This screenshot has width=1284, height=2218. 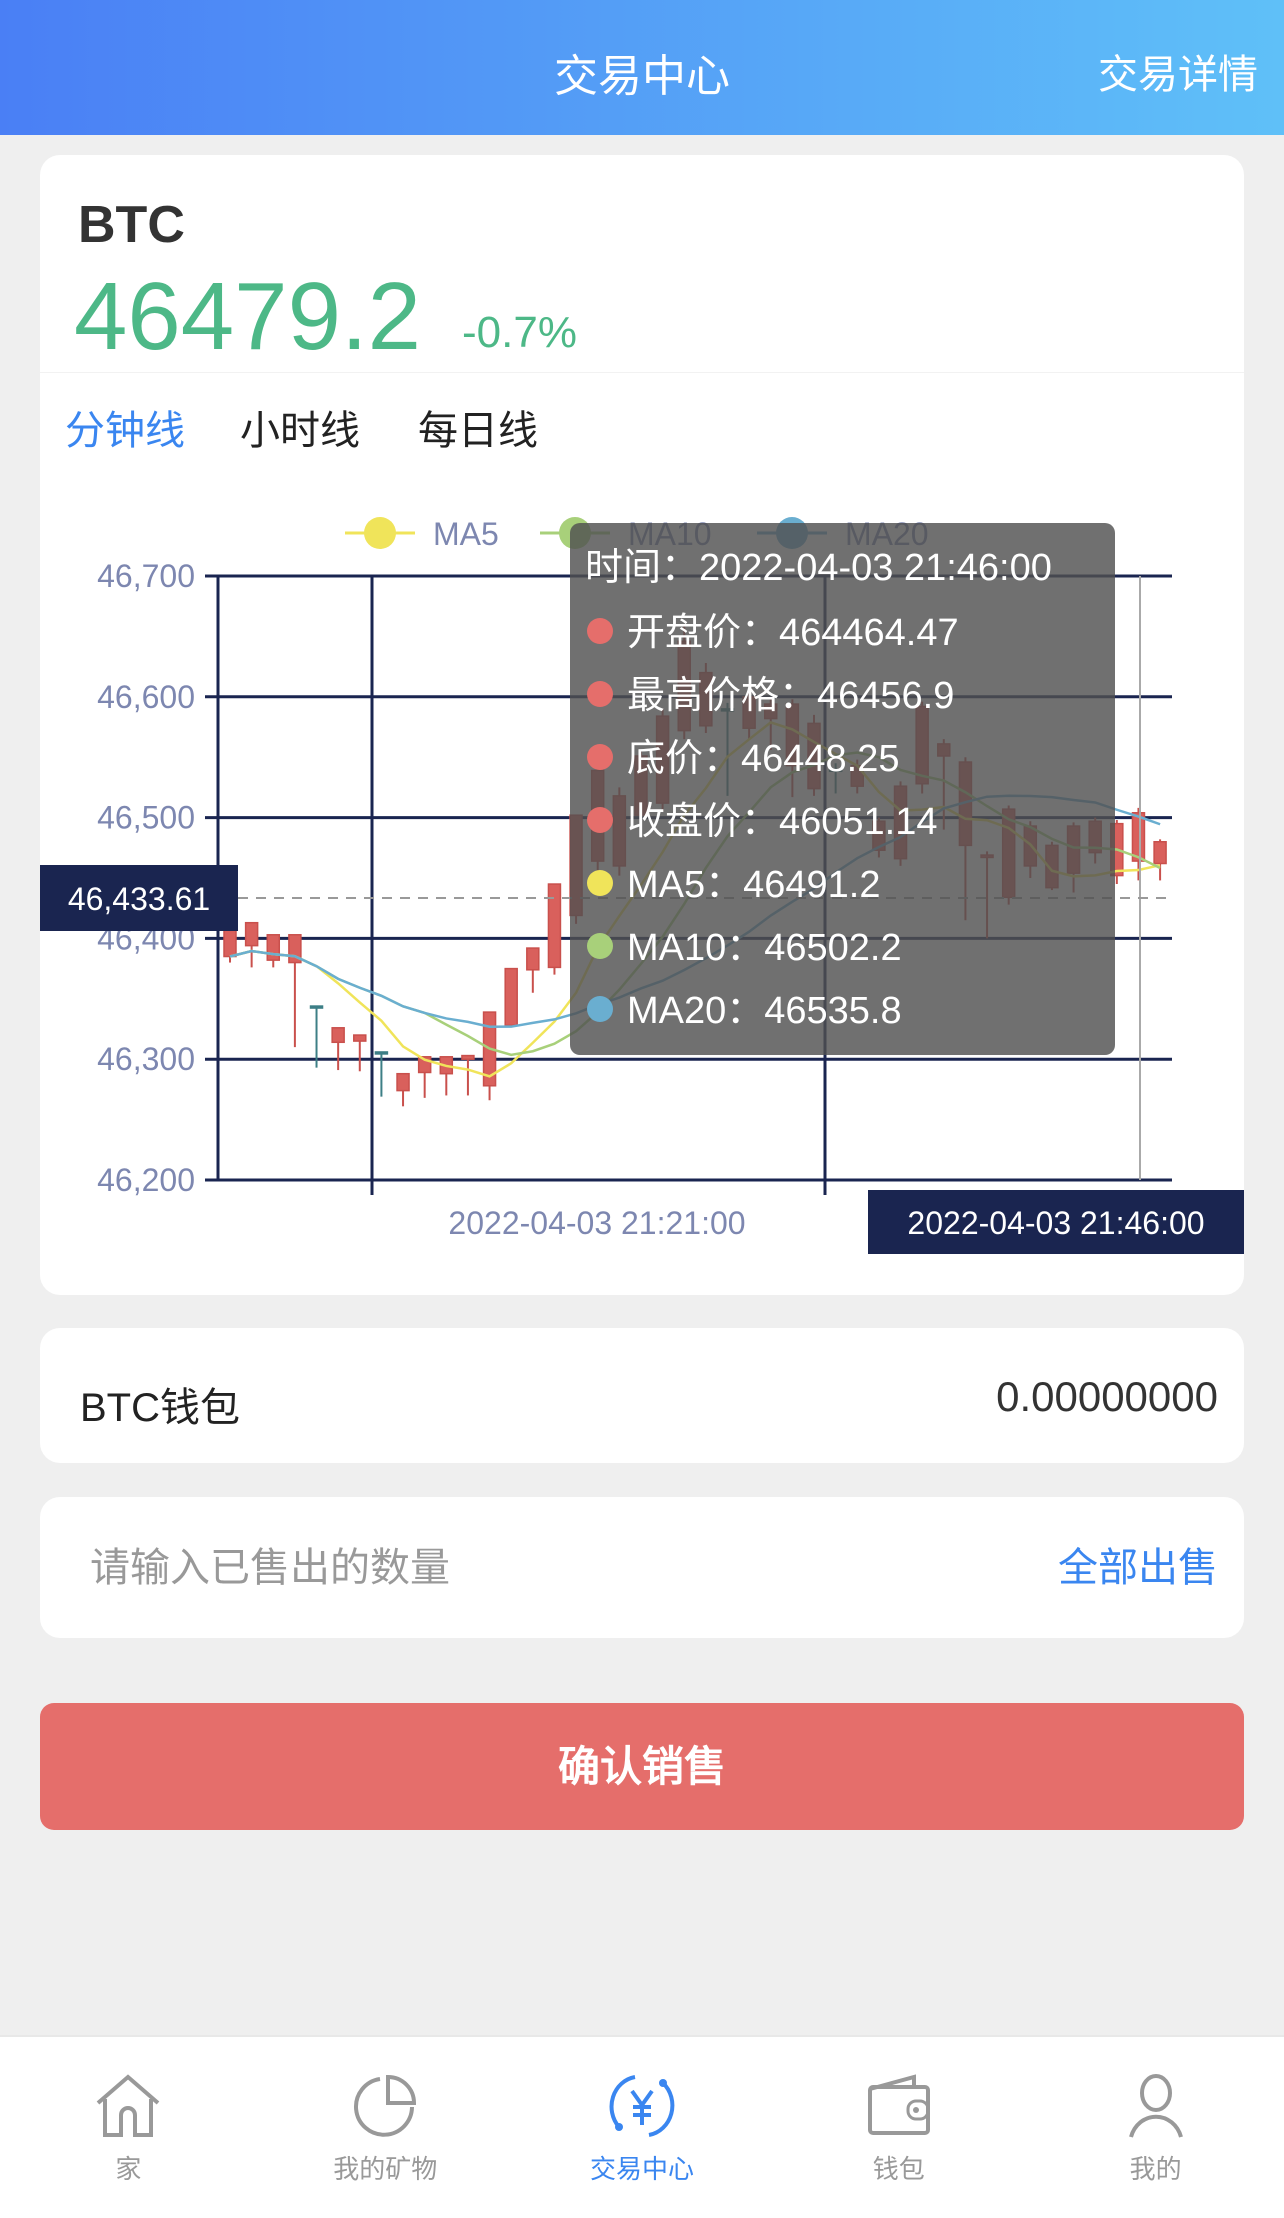 I want to click on home-icon, so click(x=128, y=2105).